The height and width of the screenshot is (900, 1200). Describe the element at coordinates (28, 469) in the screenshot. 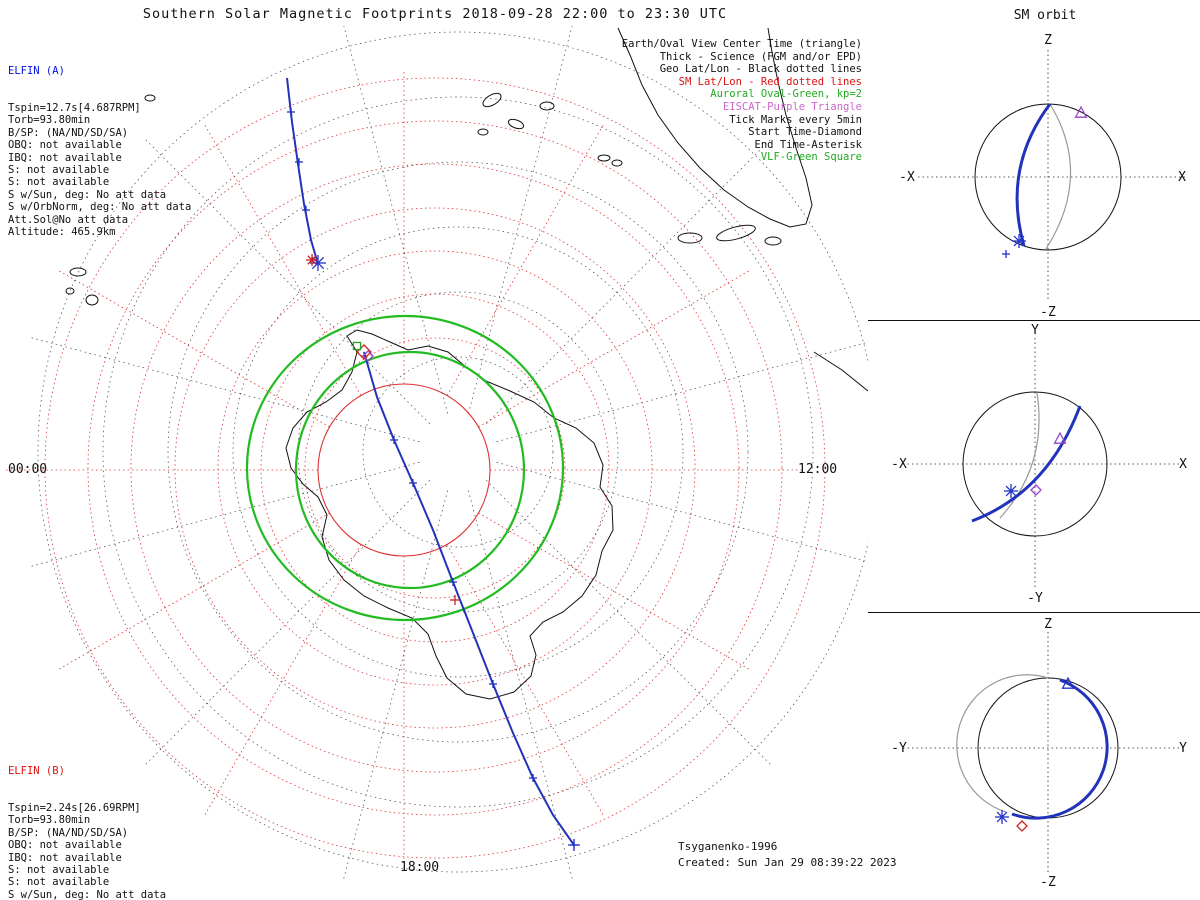

I see `mlt-label-0000: 00:00` at that location.